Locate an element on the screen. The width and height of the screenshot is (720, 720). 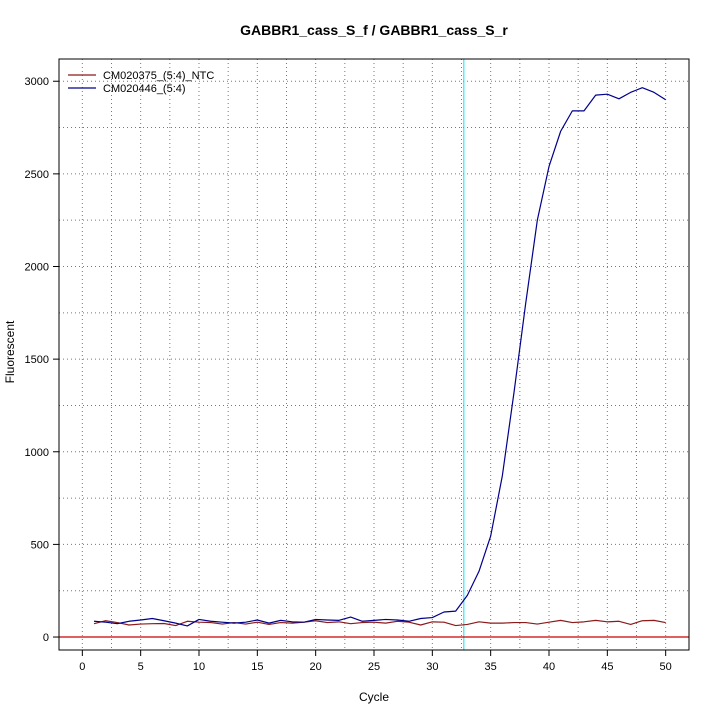
x-tick-label: 25 is located at coordinates (374, 667).